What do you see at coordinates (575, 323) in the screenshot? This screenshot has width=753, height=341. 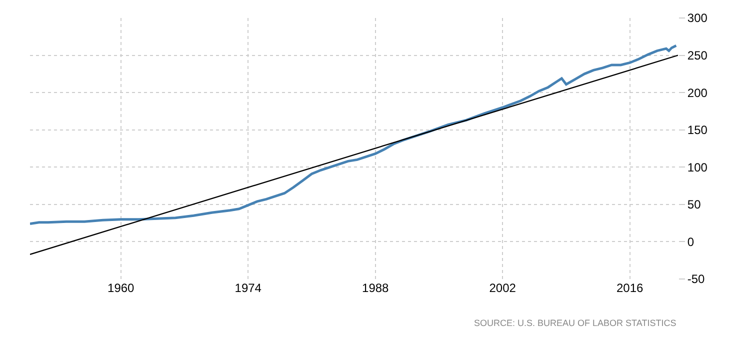 I see `source-note: SOURCE: U.S. BUREAU OF LABOR STATISTICS` at bounding box center [575, 323].